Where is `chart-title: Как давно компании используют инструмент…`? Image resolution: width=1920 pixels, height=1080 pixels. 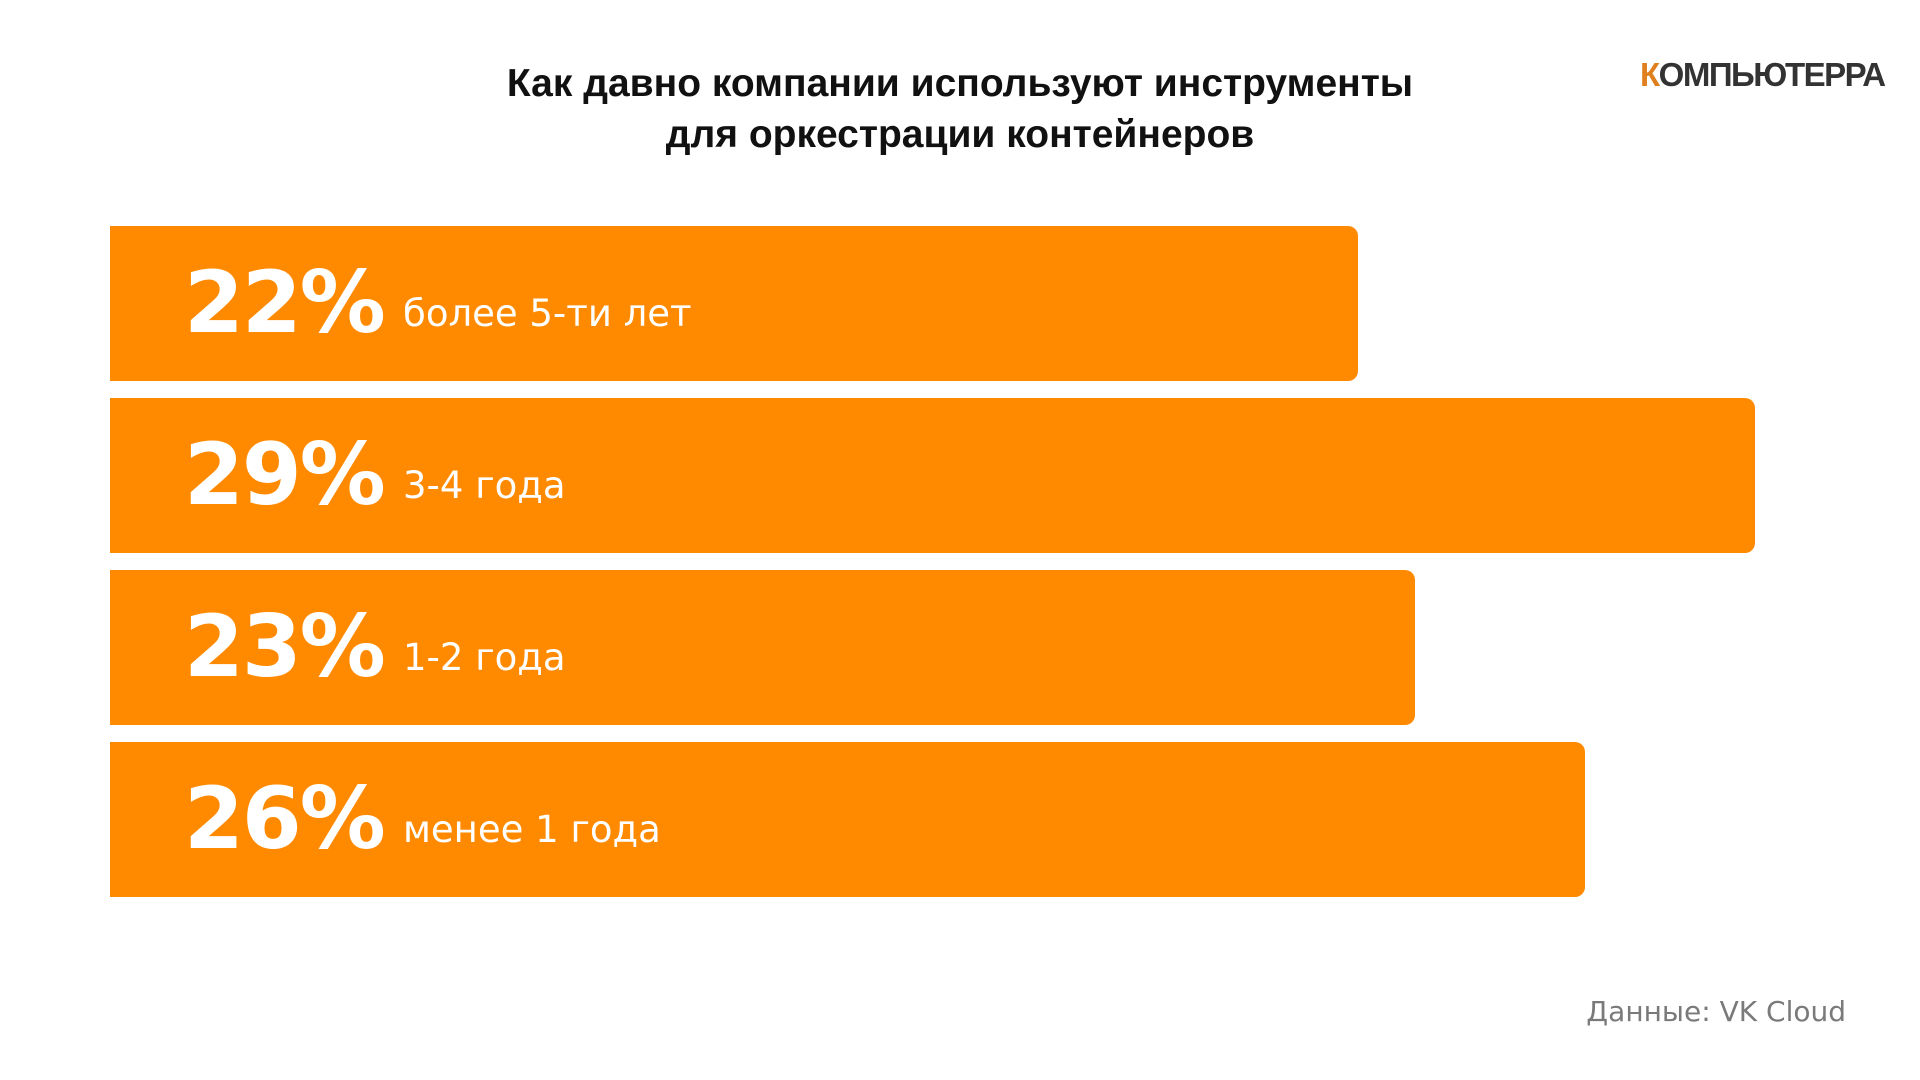
chart-title: Как давно компании используют инструмент… is located at coordinates (960, 109).